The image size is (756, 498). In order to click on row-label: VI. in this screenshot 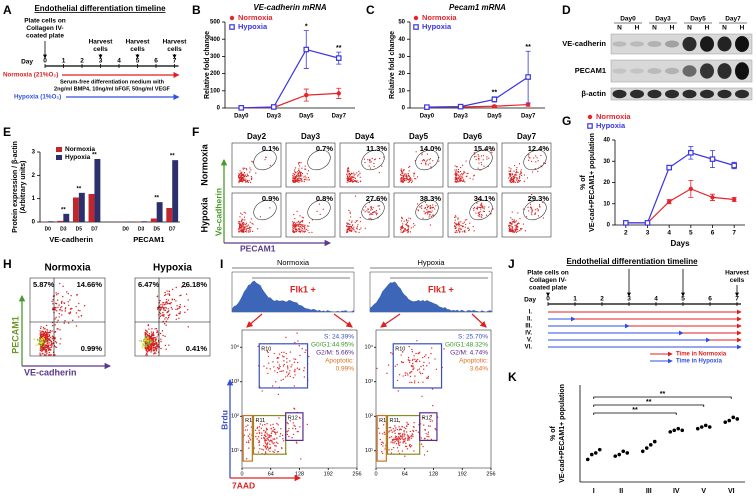, I will do `click(529, 348)`.